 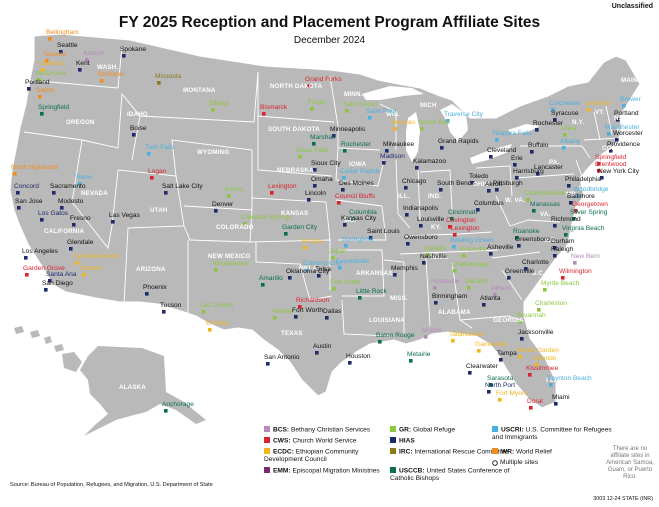 What do you see at coordinates (560, 283) in the screenshot?
I see `city-label: Myrtle Beach` at bounding box center [560, 283].